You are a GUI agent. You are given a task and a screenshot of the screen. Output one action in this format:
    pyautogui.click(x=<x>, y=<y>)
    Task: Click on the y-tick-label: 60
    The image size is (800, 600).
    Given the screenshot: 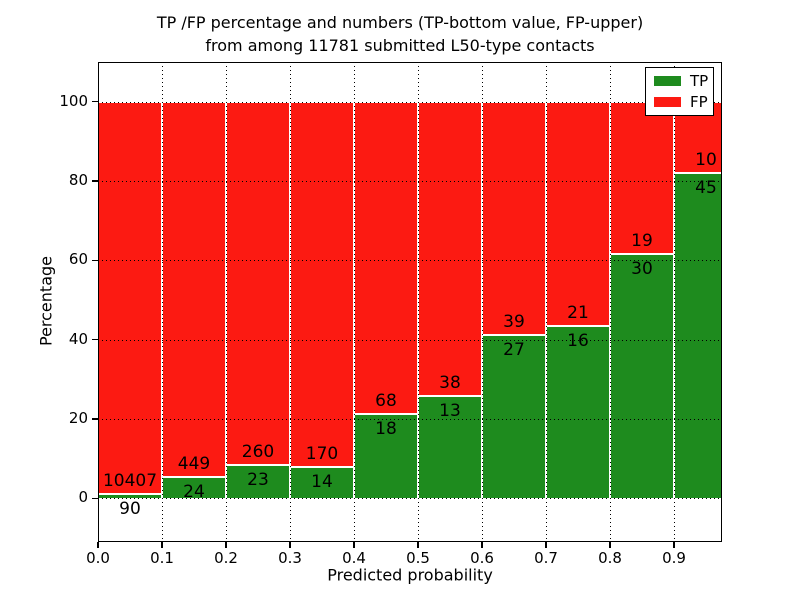 What is the action you would take?
    pyautogui.click(x=78, y=259)
    